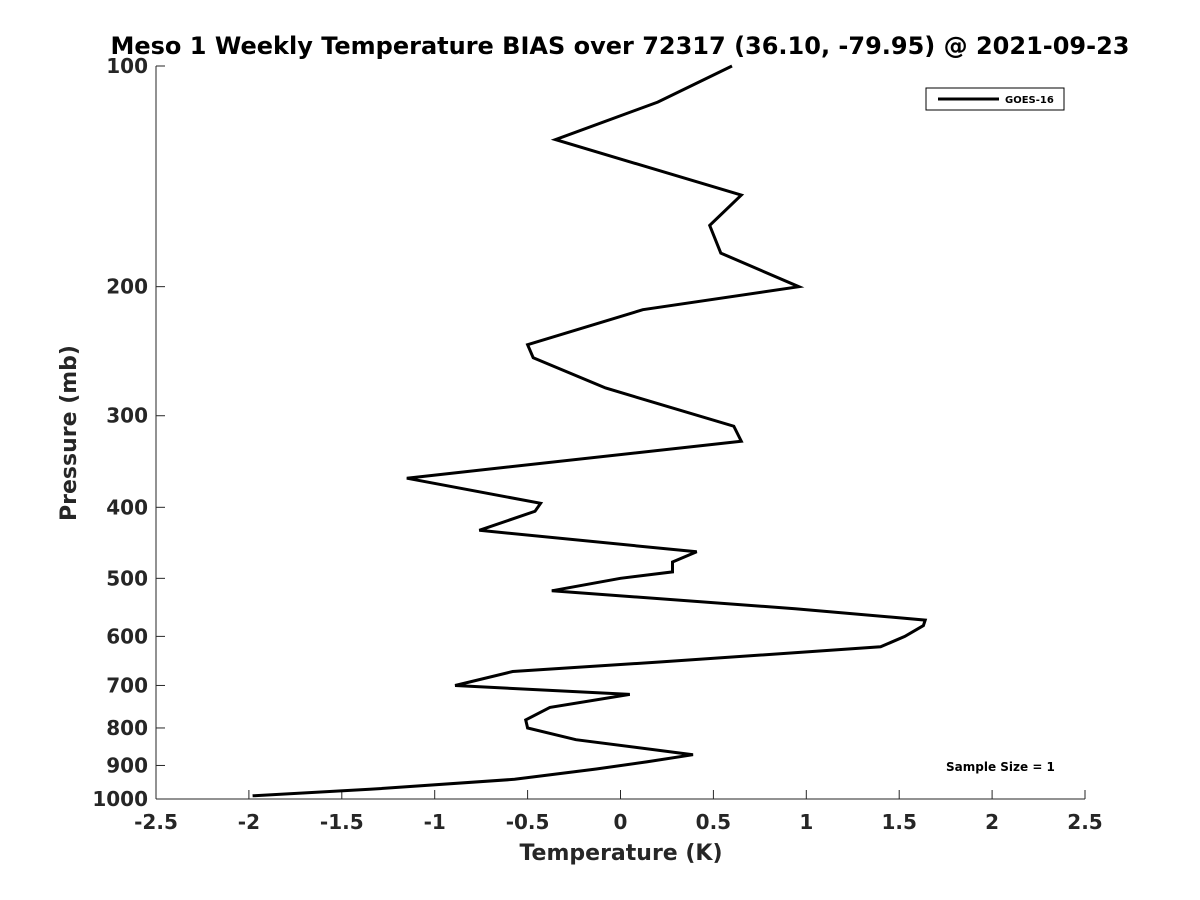 Image resolution: width=1200 pixels, height=900 pixels. Describe the element at coordinates (69, 433) in the screenshot. I see `y-axis-label: Pressure (mb)` at that location.